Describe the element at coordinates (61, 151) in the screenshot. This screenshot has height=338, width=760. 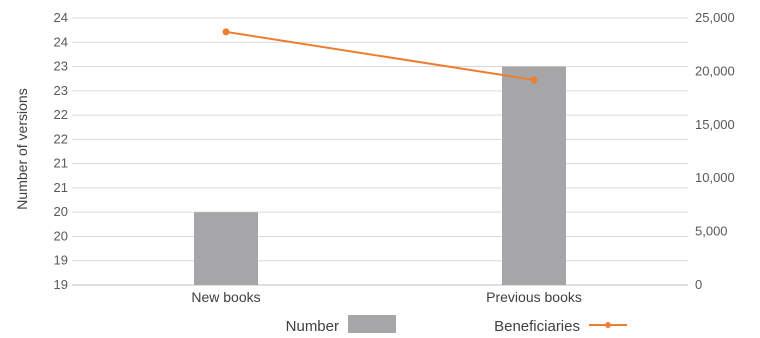
I see `left-axis-ticks: 19 19 20 20 21 21 22 22 23 23 24 24` at that location.